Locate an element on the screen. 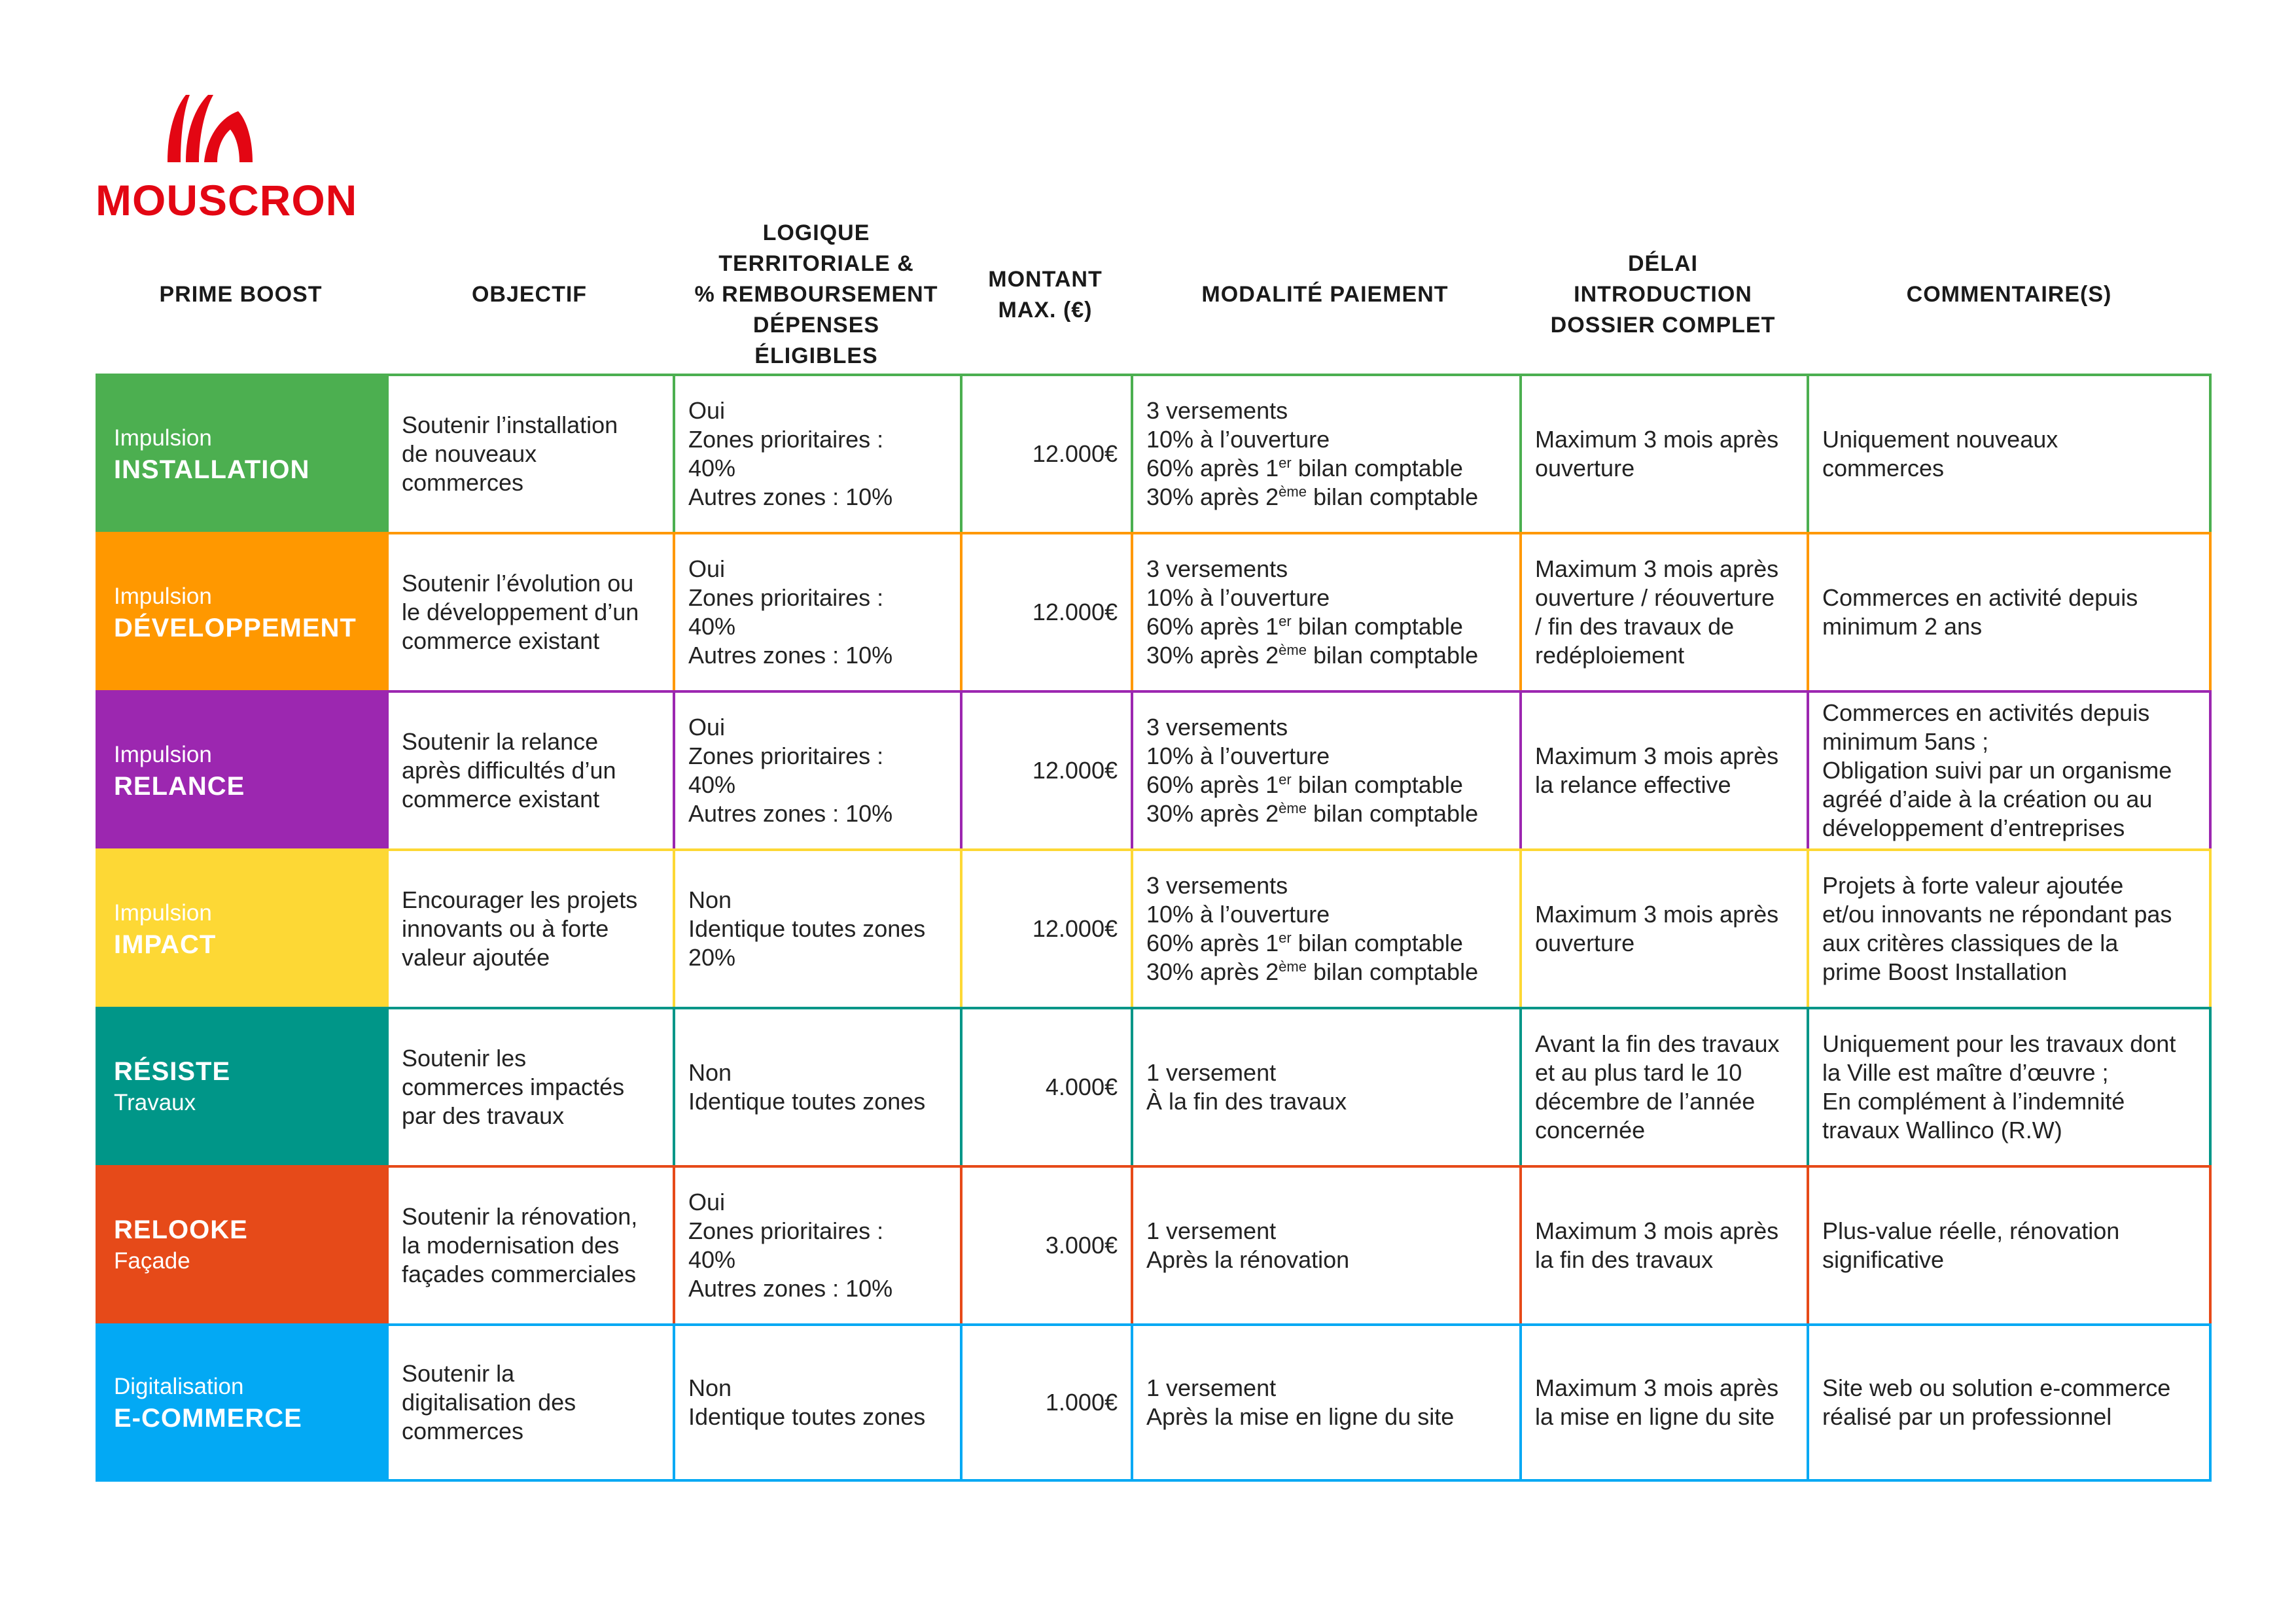 Image resolution: width=2296 pixels, height=1623 pixels. objective-line: commerces is located at coordinates (463, 483).